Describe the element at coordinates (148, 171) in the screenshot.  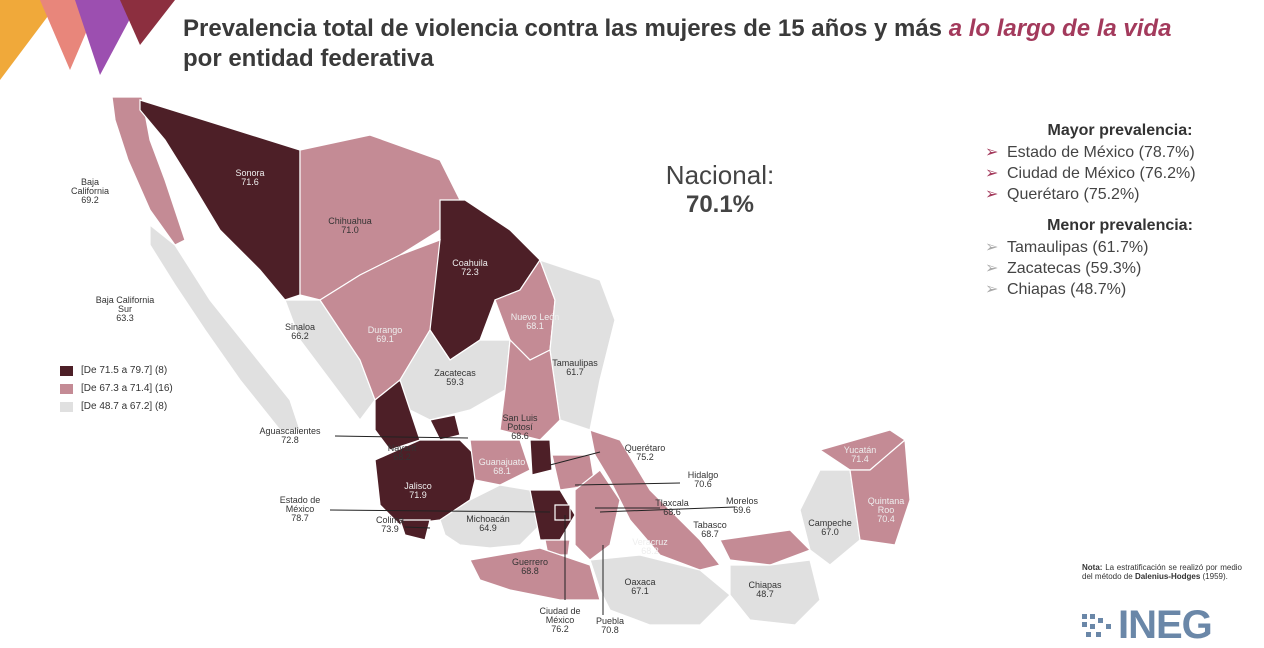
I see `state-bc` at that location.